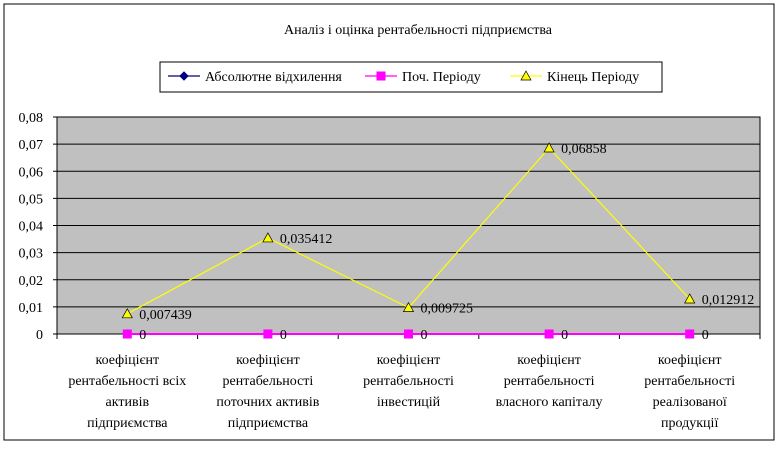 This screenshot has height=451, width=779. Describe the element at coordinates (690, 402) in the screenshot. I see `x-category-line: реалізованої` at that location.